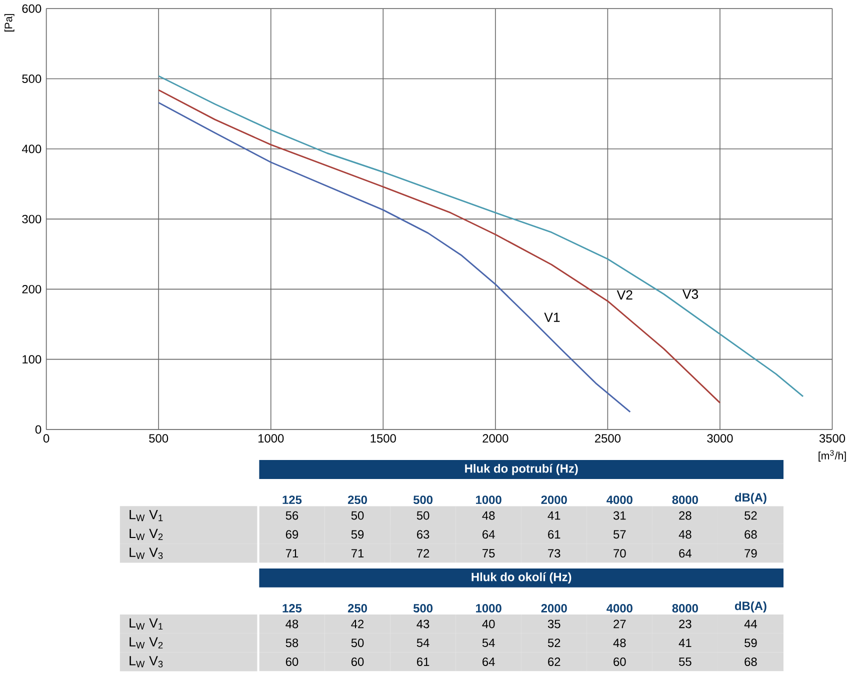 This screenshot has width=851, height=676. What do you see at coordinates (720, 438) in the screenshot?
I see `x-tick-label: 3000` at bounding box center [720, 438].